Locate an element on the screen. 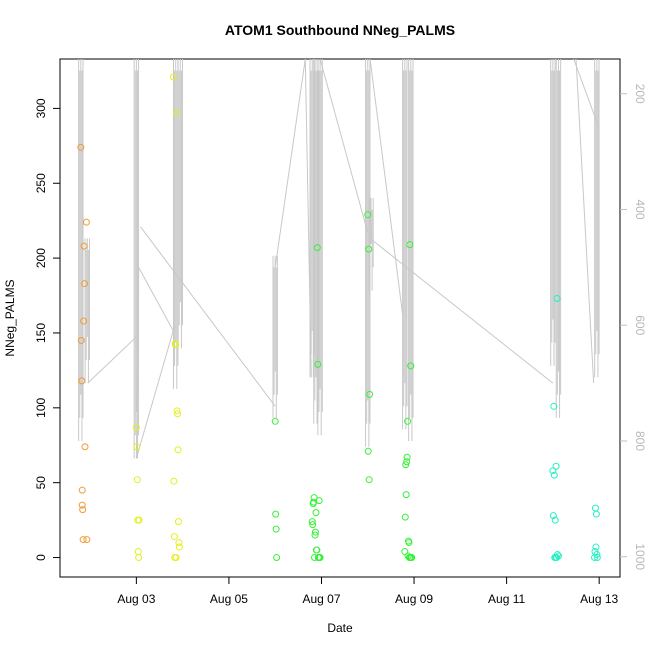 This screenshot has height=650, width=650. x-tick-label: Aug 13 is located at coordinates (599, 599).